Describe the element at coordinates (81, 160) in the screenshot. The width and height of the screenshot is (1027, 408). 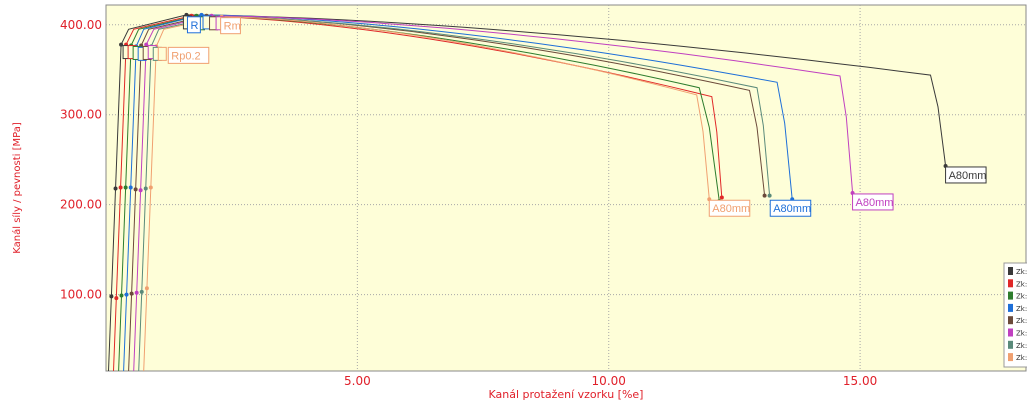
I see `y-axis-ticks: 100.00 200.00 300.00 400.00` at that location.